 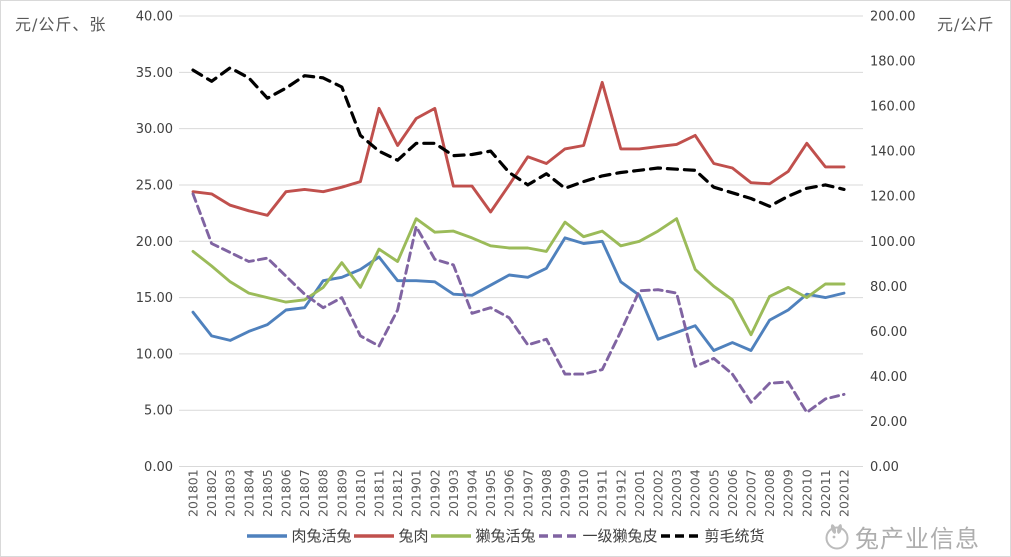 What do you see at coordinates (695, 493) in the screenshot?
I see `x-axis-tick-label: 202004` at bounding box center [695, 493].